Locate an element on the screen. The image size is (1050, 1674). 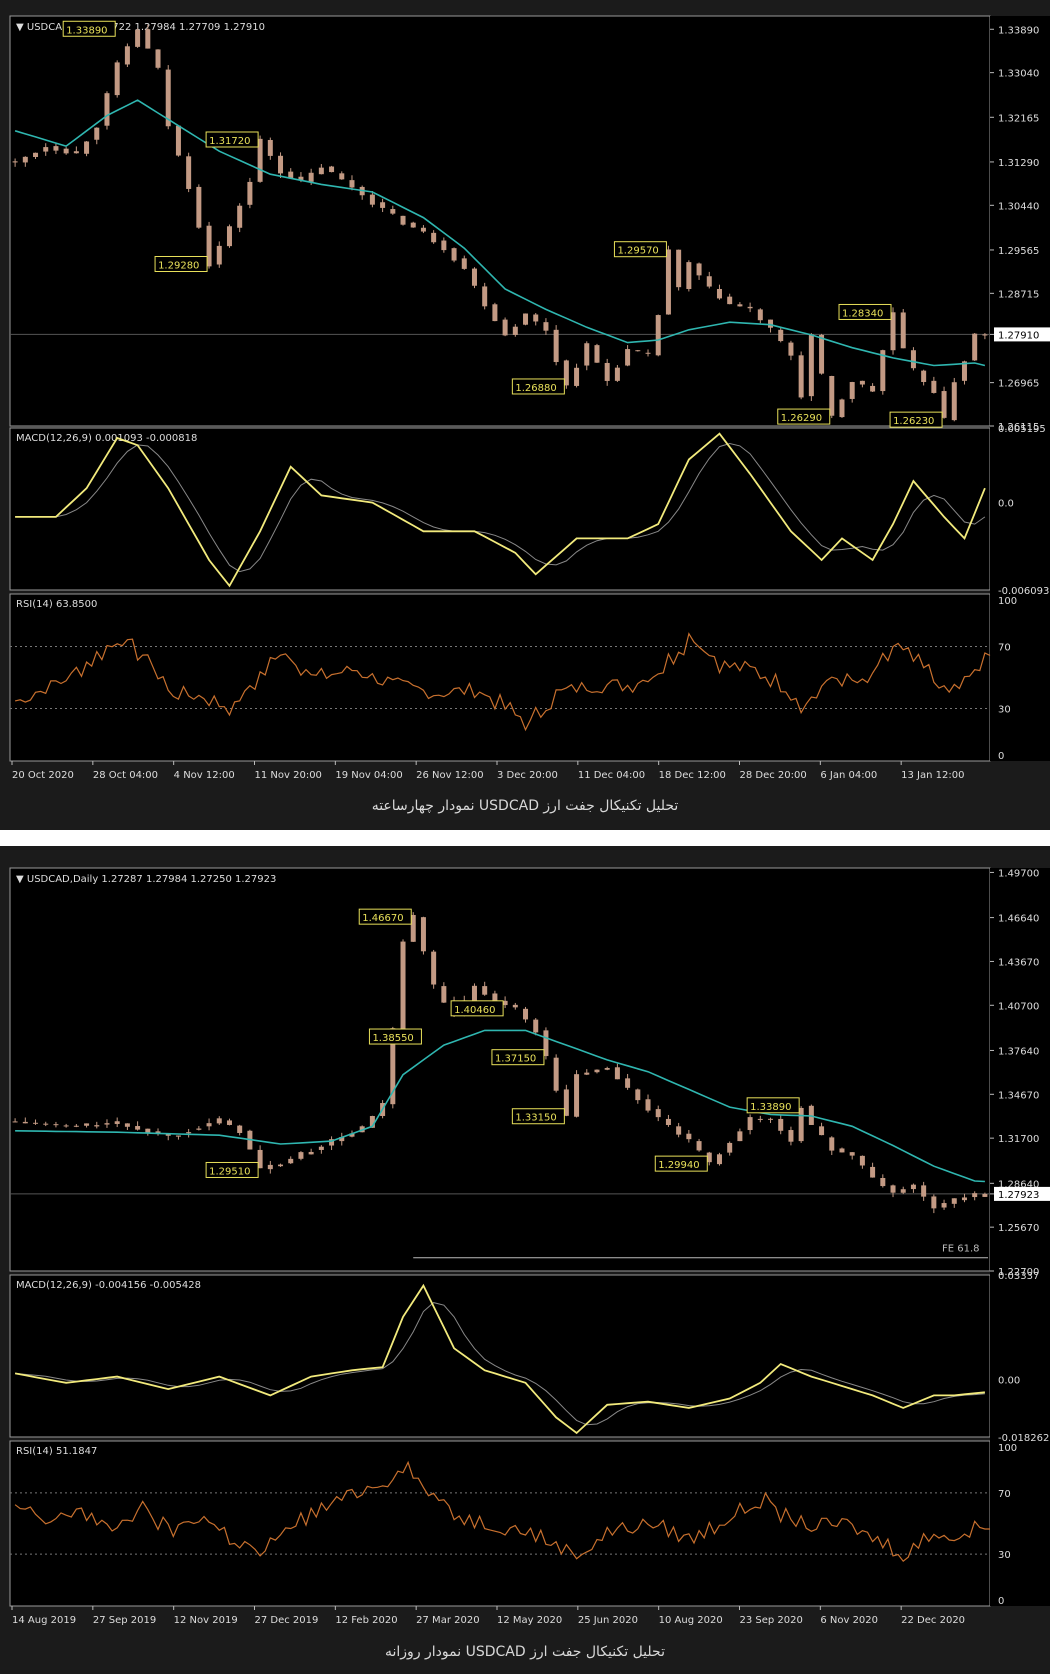
price-tick-label: 1.34670 is located at coordinates (1018, 1095).